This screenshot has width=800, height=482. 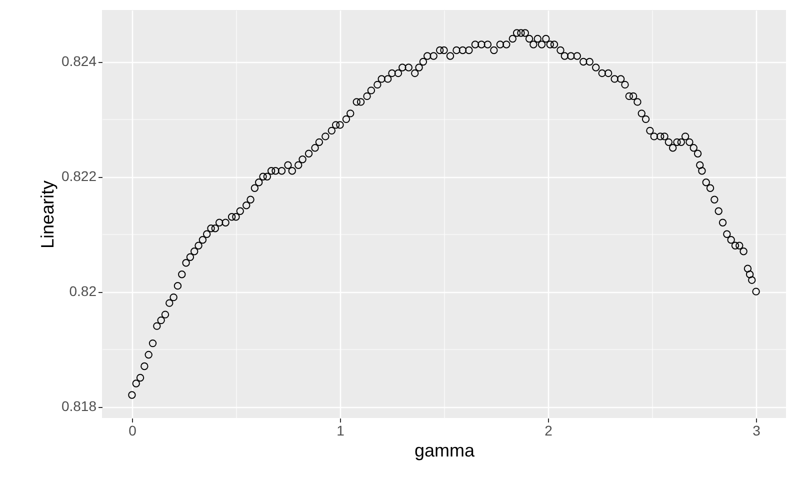 I want to click on x-tick-label: 1, so click(x=340, y=430).